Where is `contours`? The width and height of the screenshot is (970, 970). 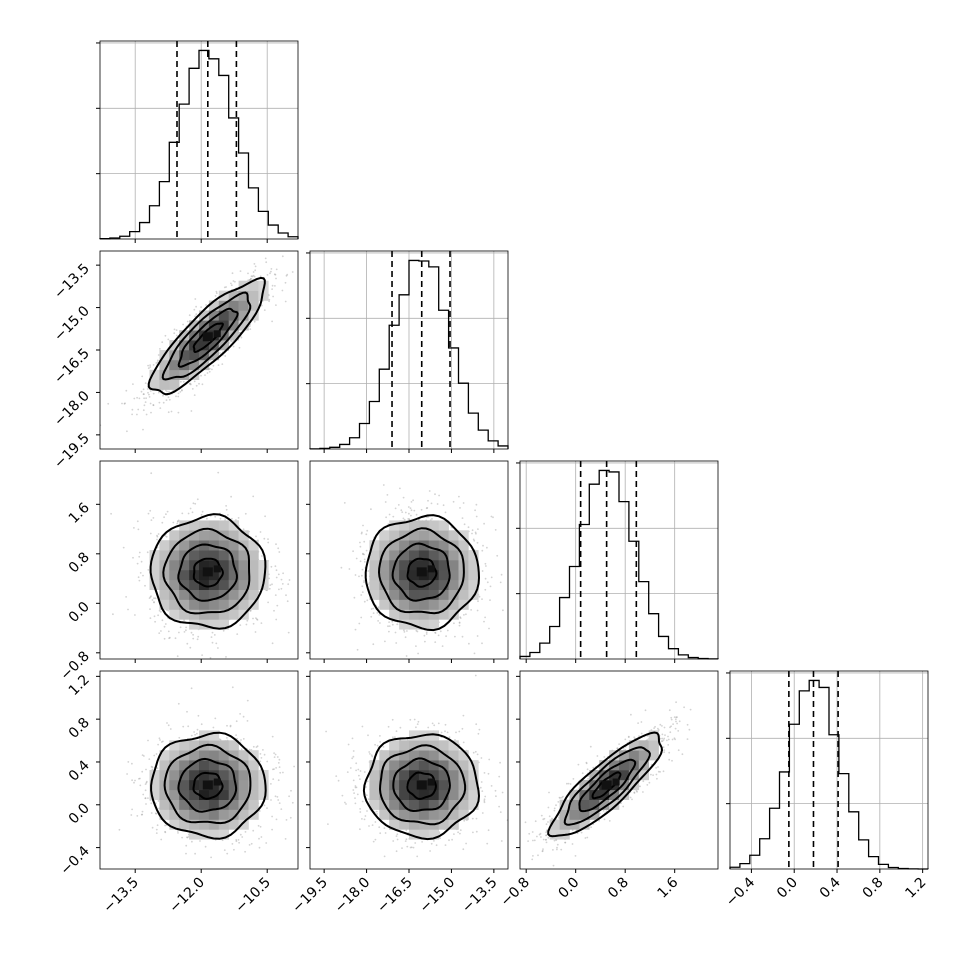 contours is located at coordinates (206, 336).